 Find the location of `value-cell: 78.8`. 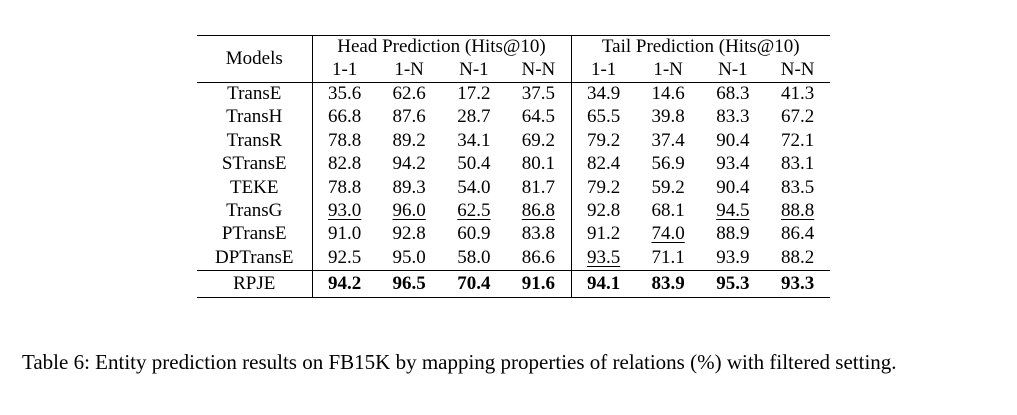

value-cell: 78.8 is located at coordinates (344, 187).